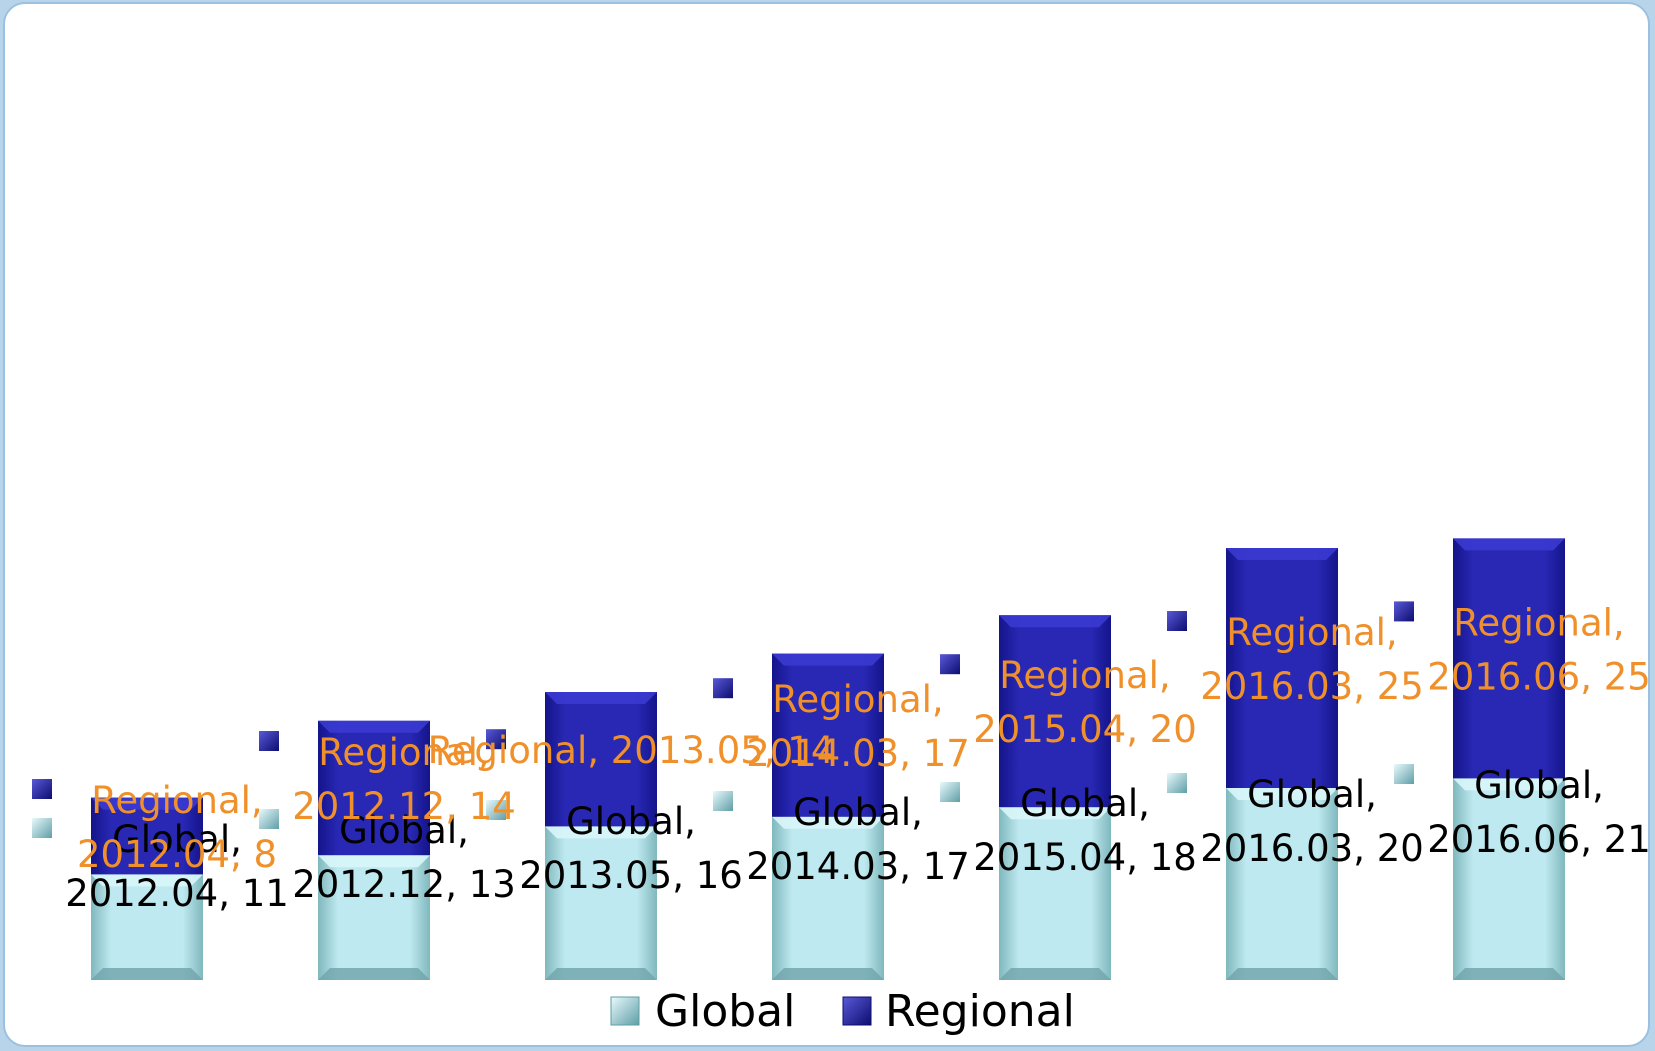  I want to click on data-label-text-regional-2016-06-line-2: 2016.06, 25, so click(1538, 676).